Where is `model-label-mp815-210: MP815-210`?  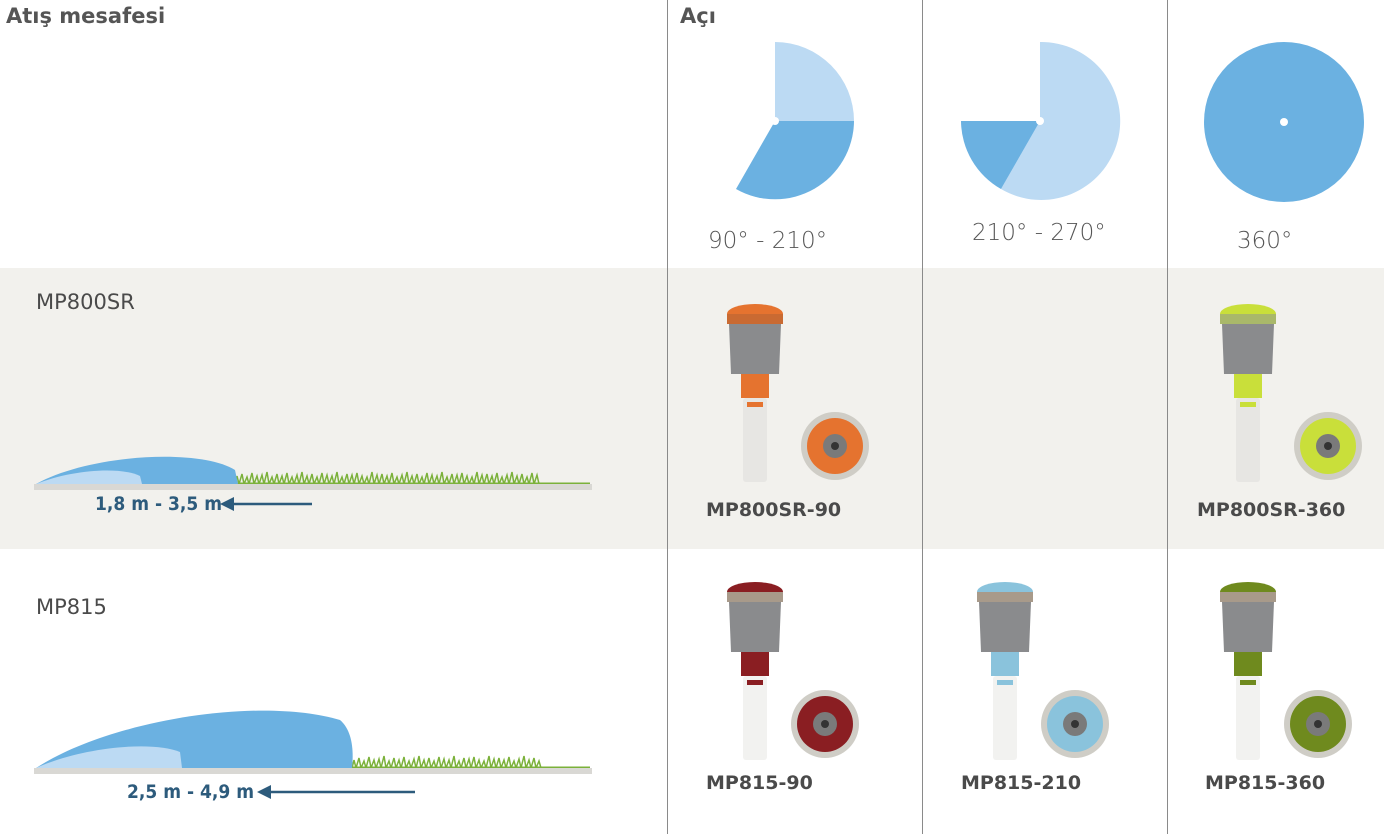
model-label-mp815-210: MP815-210 is located at coordinates (1021, 783).